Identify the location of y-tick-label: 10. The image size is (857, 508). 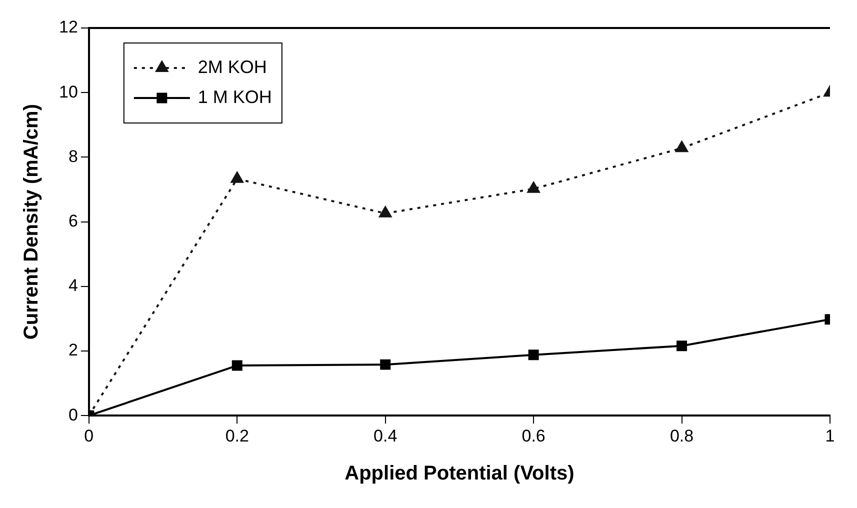
(68, 92).